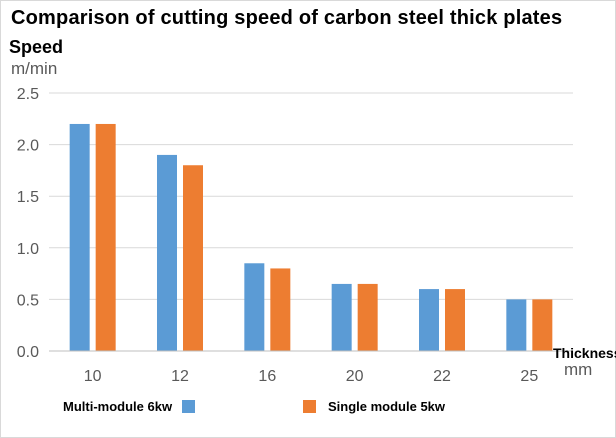 The height and width of the screenshot is (438, 616). I want to click on x-tick-label: 10, so click(93, 376).